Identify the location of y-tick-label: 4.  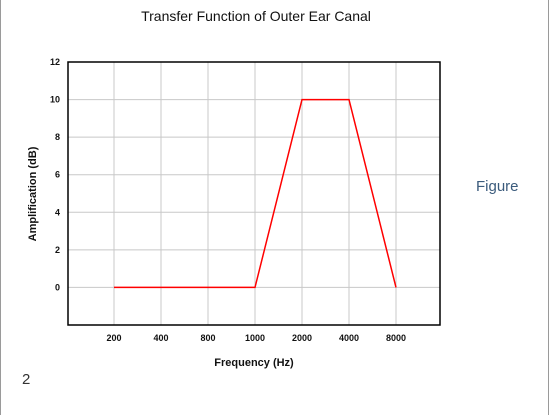
(57, 212).